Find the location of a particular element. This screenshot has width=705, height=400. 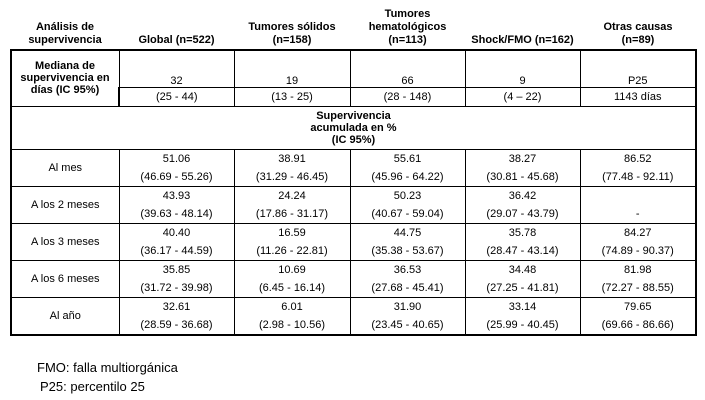

header-other-causes: Otras causas (n=89) is located at coordinates (638, 29).